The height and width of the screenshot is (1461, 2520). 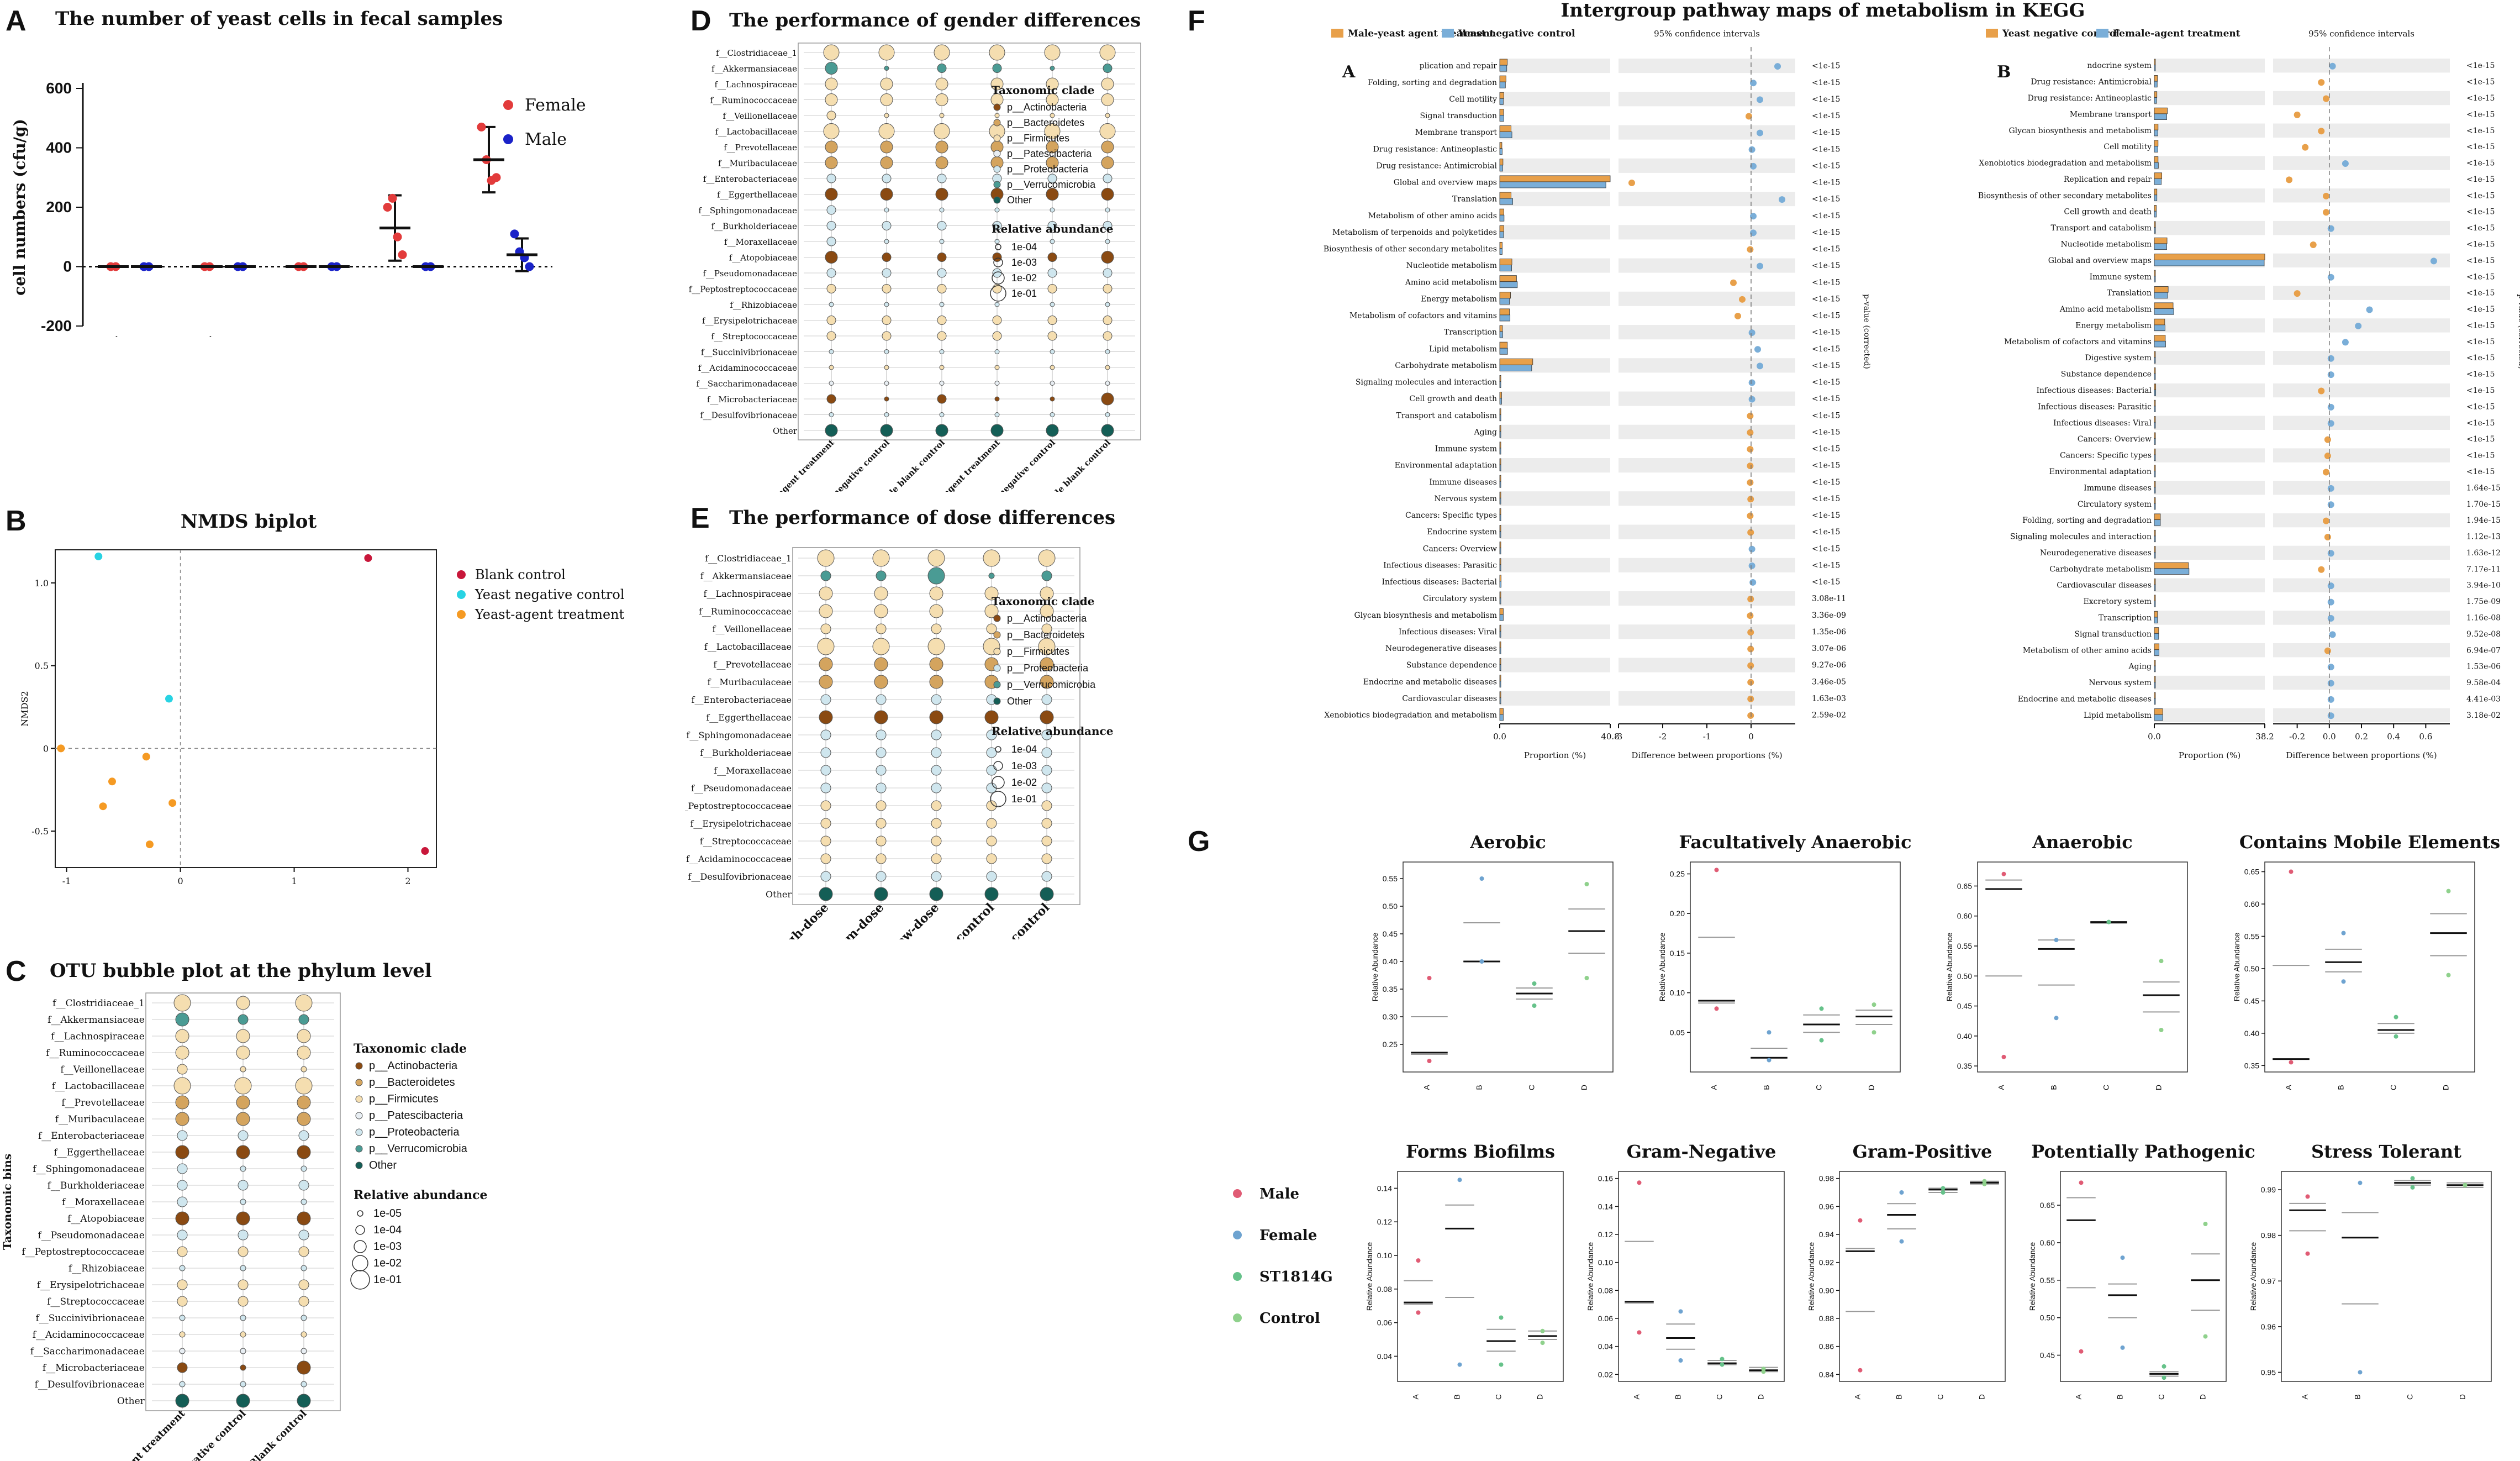 What do you see at coordinates (2104, 585) in the screenshot?
I see `pathway-label: Cardiovascular diseases` at bounding box center [2104, 585].